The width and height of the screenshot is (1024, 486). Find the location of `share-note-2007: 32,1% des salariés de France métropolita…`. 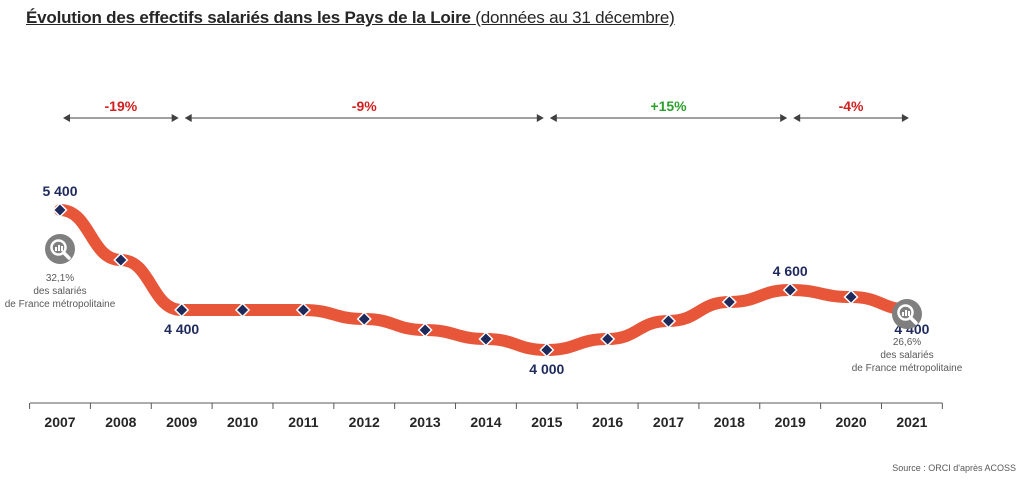

share-note-2007: 32,1% des salariés de France métropolita… is located at coordinates (65, 291).